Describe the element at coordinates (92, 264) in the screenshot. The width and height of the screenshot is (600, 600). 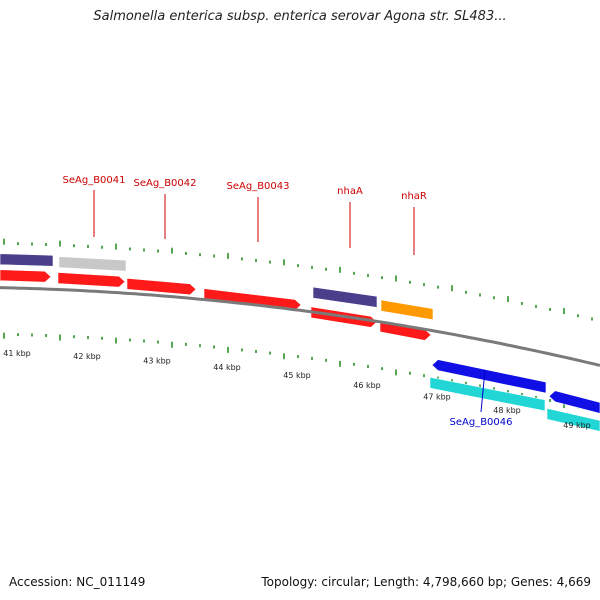
I see `gene-gray-block` at that location.